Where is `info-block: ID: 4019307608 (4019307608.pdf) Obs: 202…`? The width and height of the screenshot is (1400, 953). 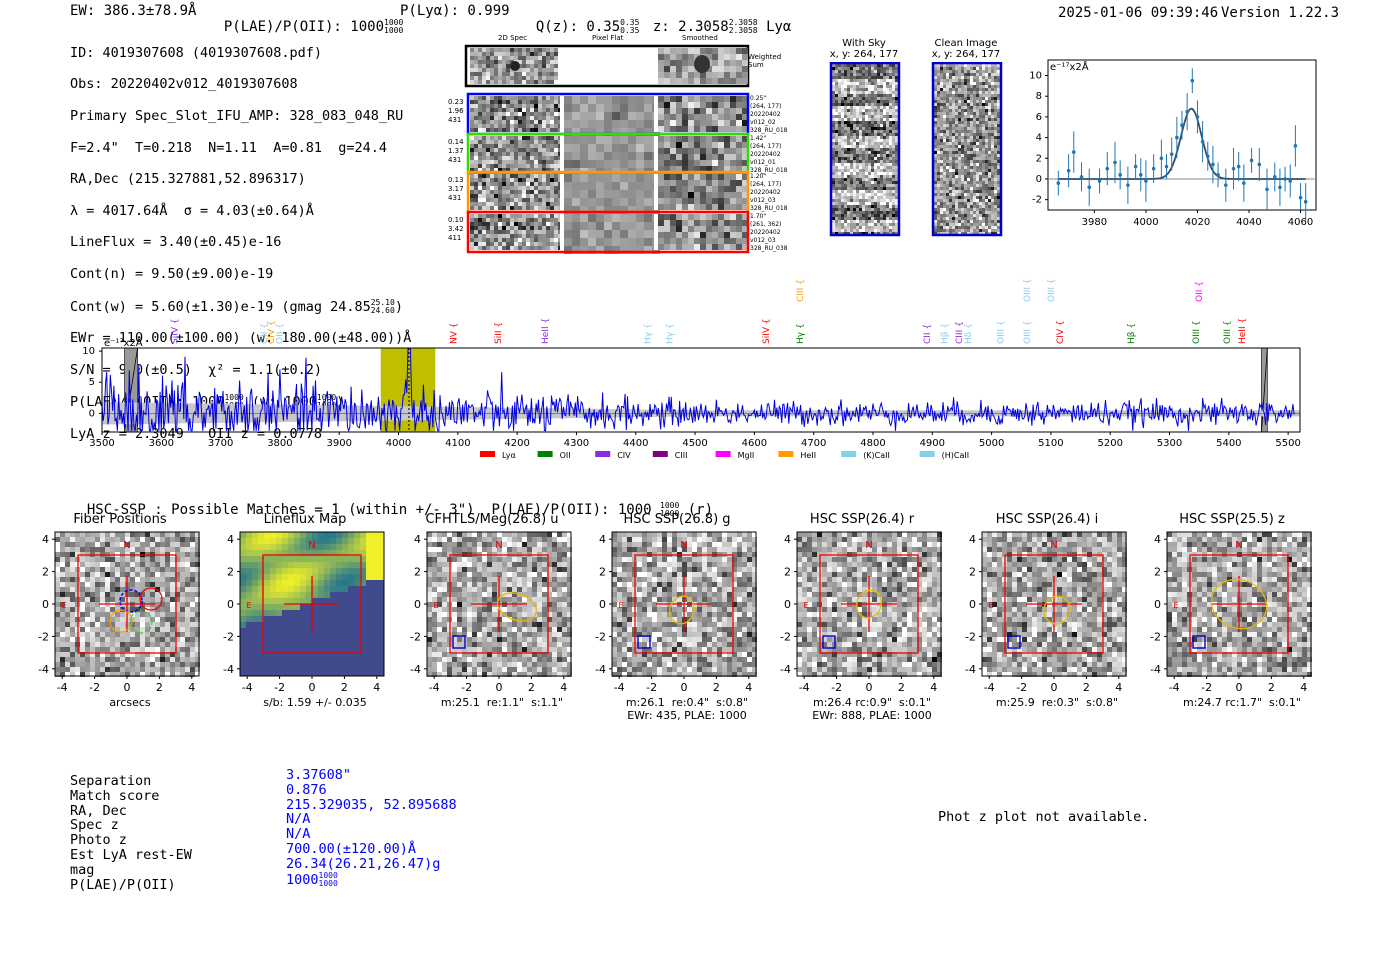
info-block: ID: 4019307608 (4019307608.pdf) Obs: 202… is located at coordinates (240, 244).